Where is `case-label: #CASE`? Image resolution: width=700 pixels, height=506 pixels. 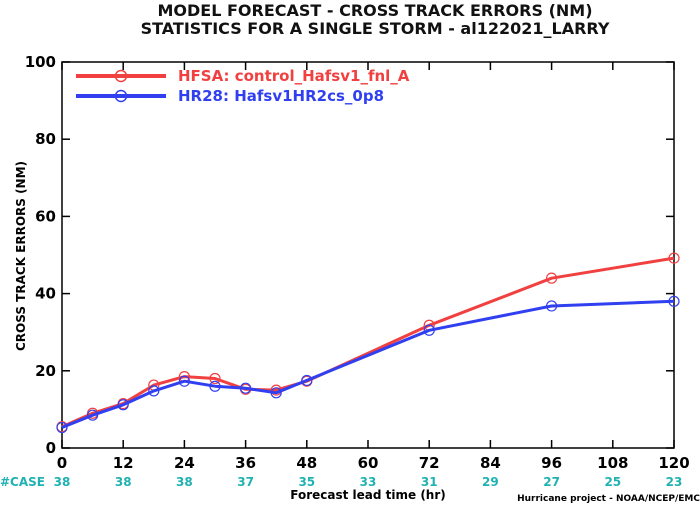 case-label: #CASE is located at coordinates (22, 482).